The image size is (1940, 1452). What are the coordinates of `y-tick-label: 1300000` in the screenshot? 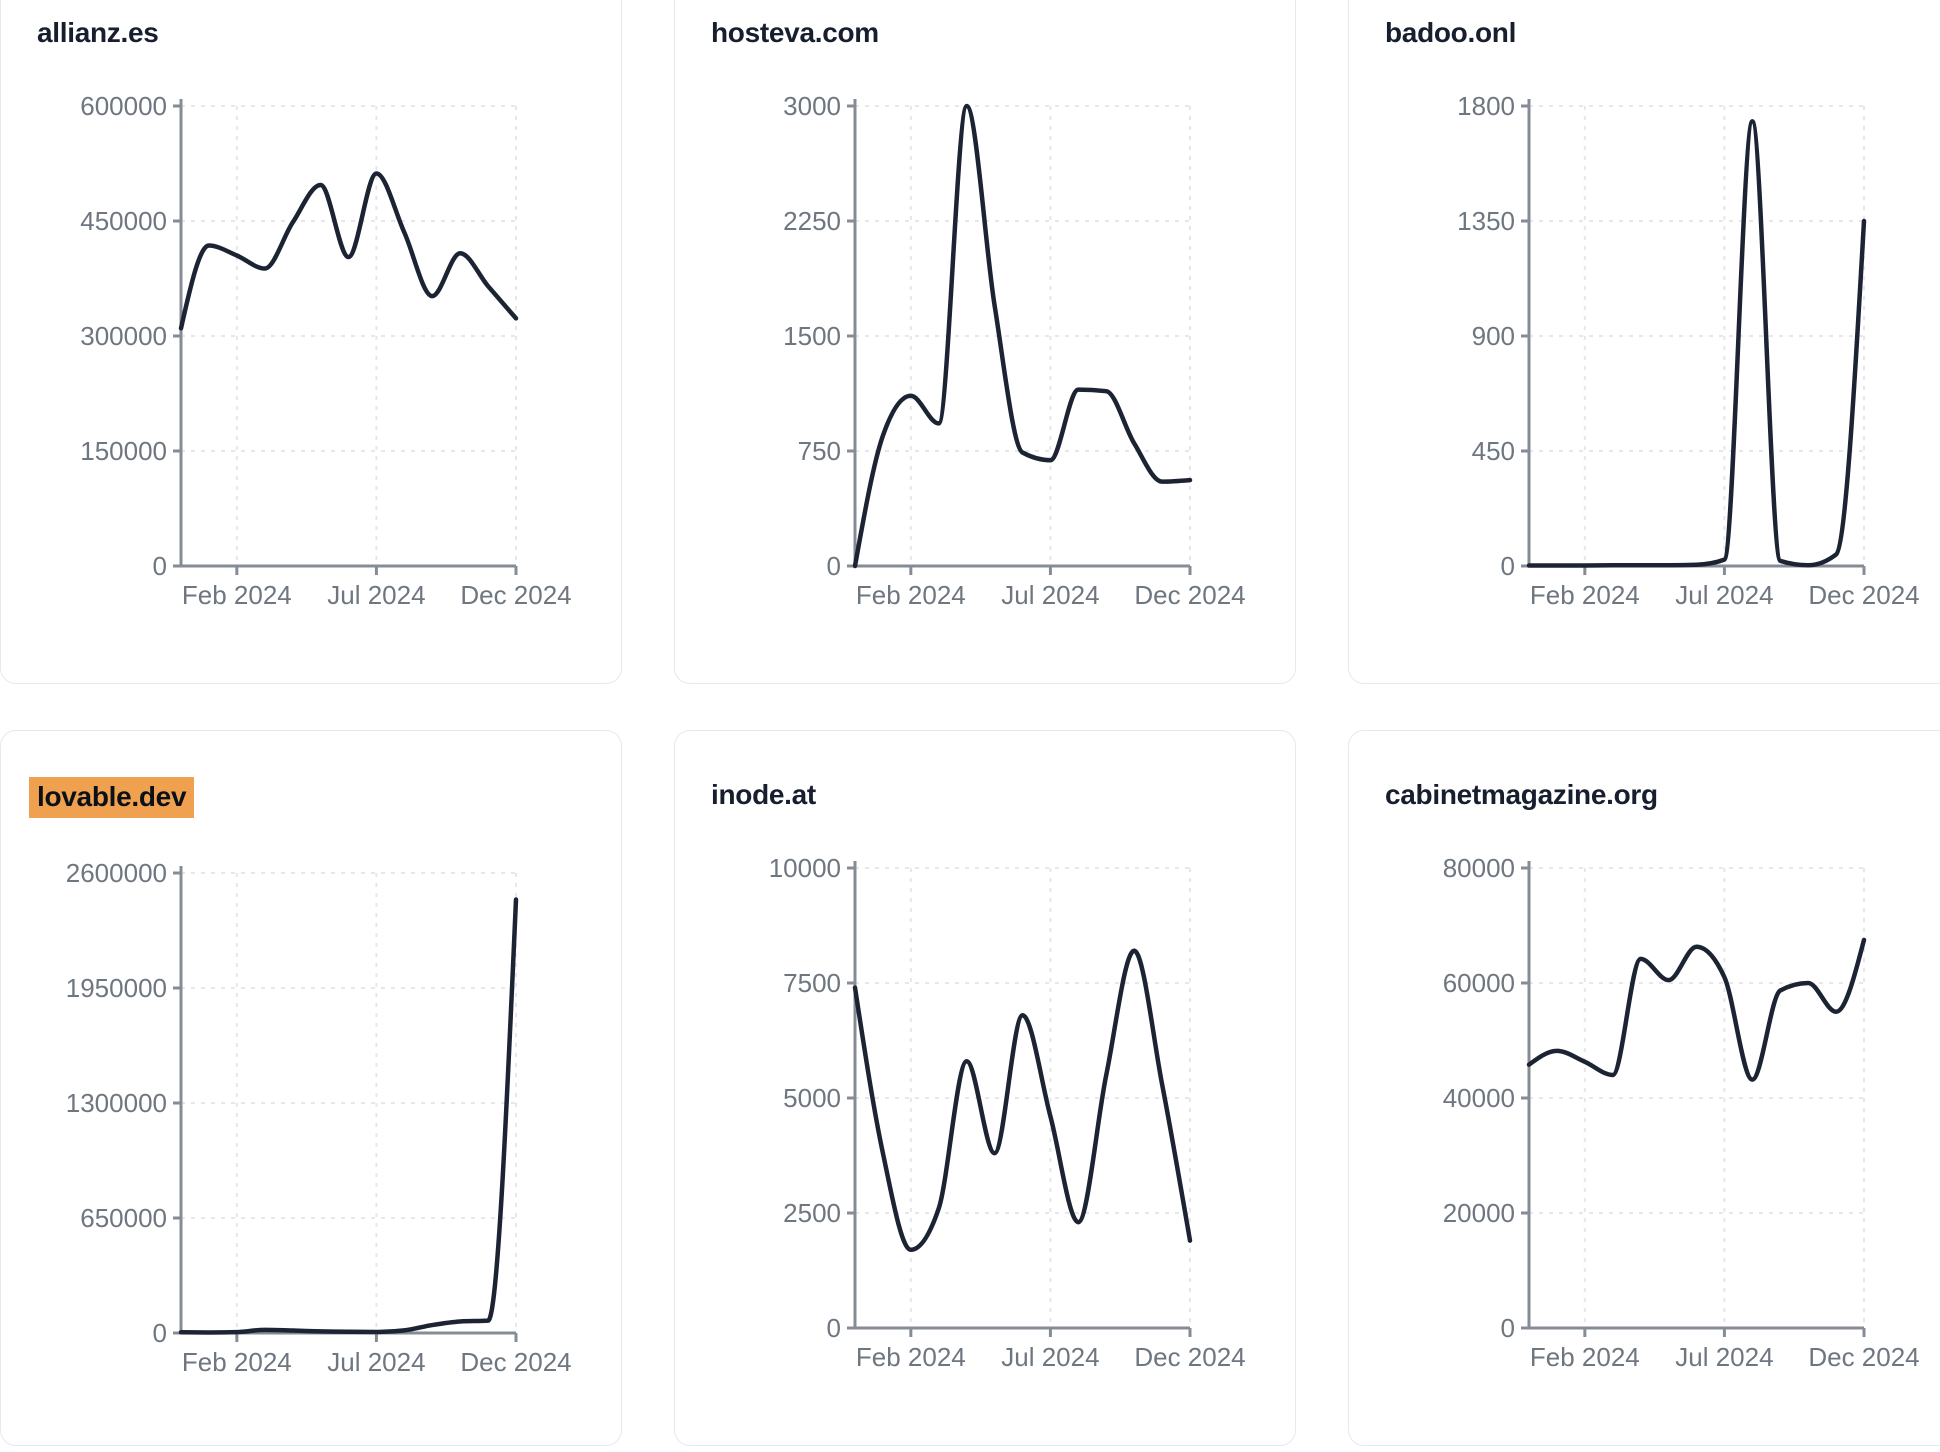 It's located at (116, 1103).